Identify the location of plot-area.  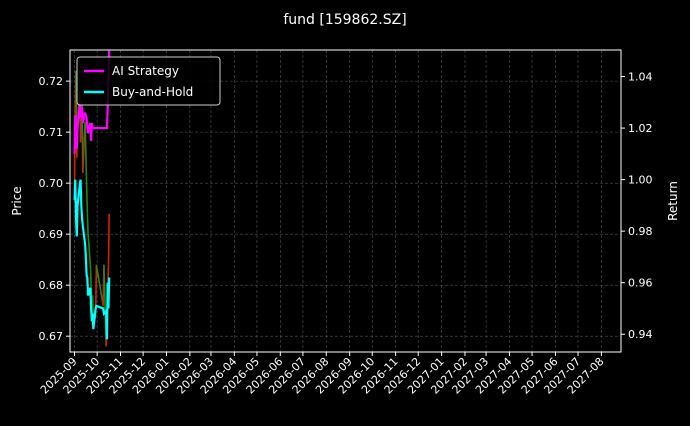
(92, 198).